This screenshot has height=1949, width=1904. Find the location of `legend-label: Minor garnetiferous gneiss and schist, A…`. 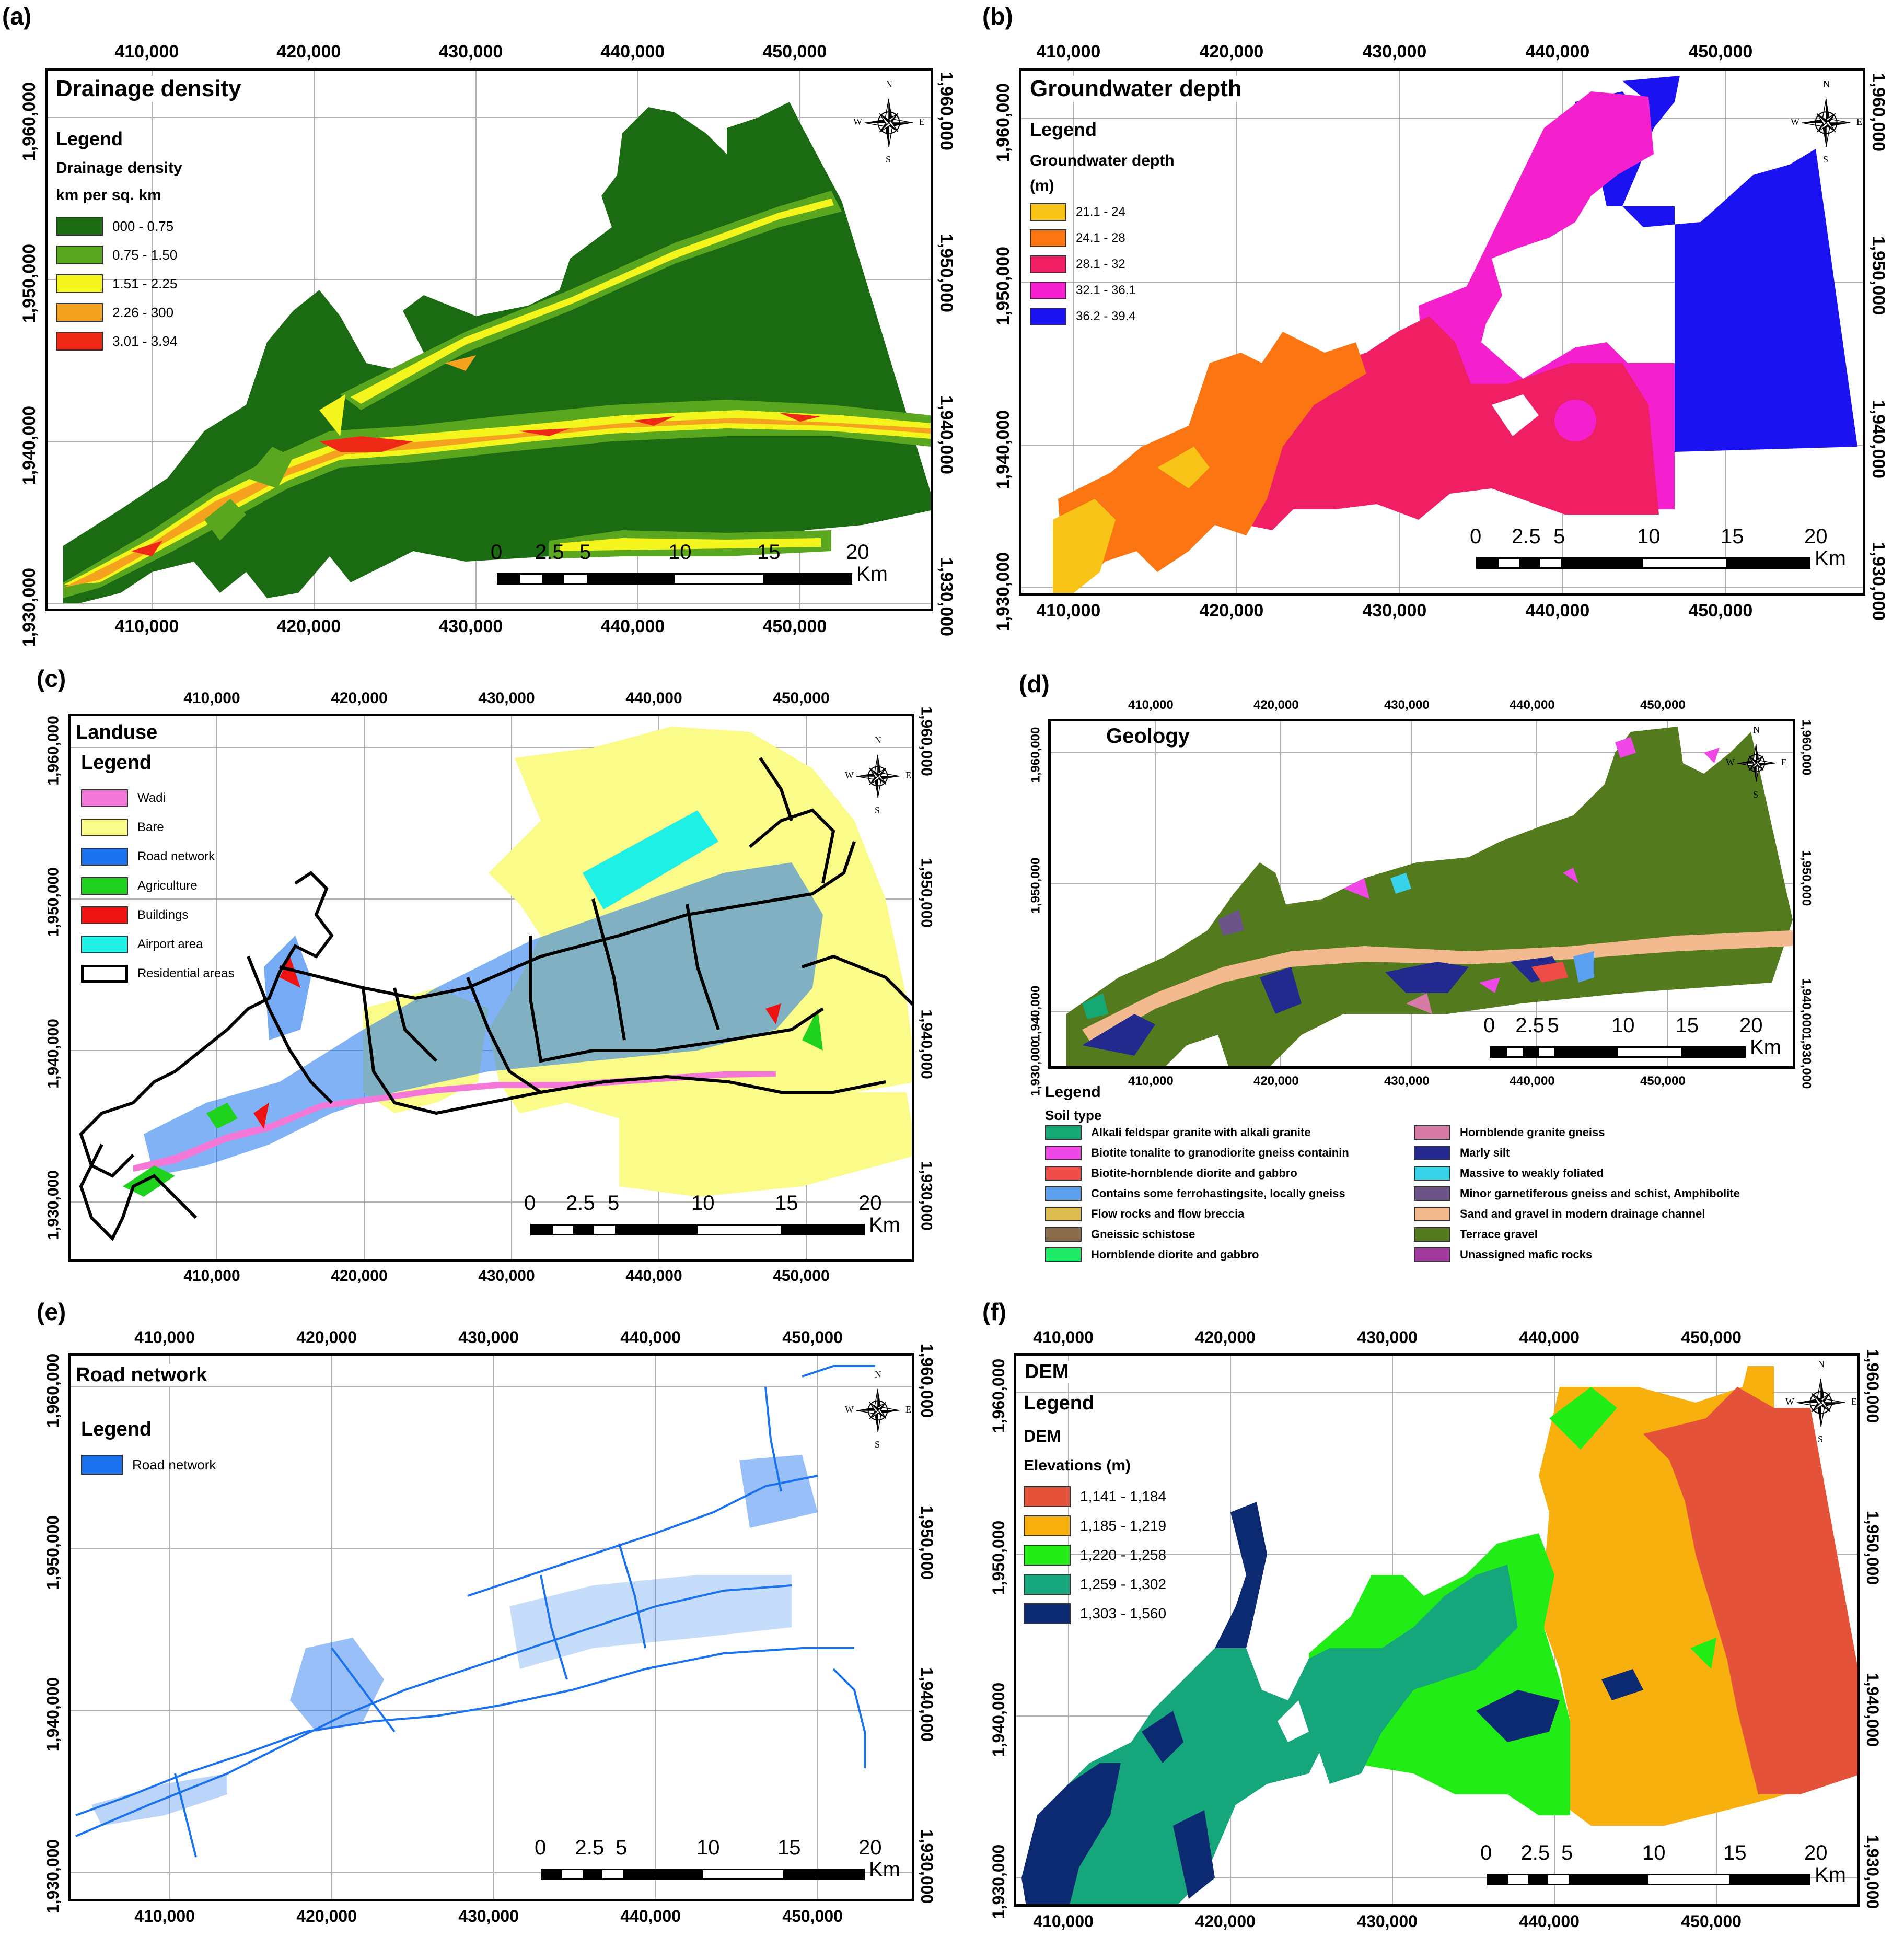

legend-label: Minor garnetiferous gneiss and schist, A… is located at coordinates (1600, 1193).